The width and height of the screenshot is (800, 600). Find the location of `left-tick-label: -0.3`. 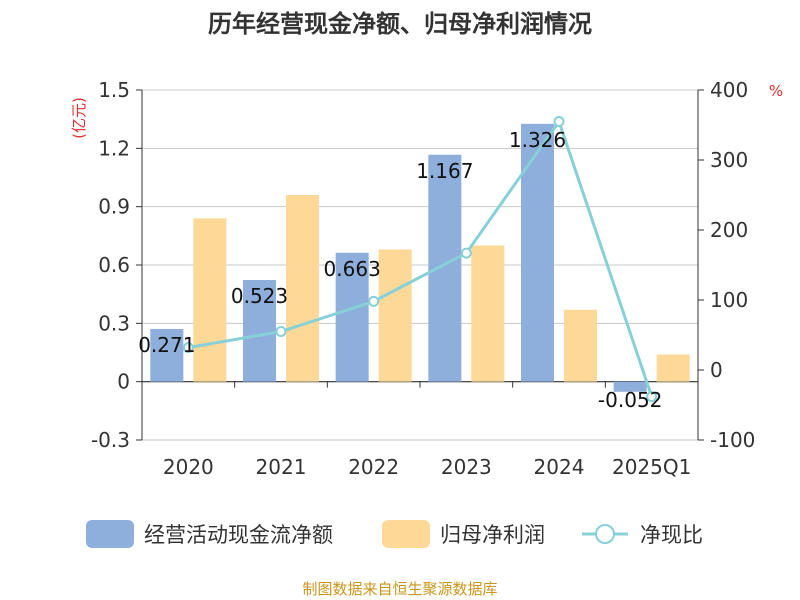

left-tick-label: -0.3 is located at coordinates (110, 440).